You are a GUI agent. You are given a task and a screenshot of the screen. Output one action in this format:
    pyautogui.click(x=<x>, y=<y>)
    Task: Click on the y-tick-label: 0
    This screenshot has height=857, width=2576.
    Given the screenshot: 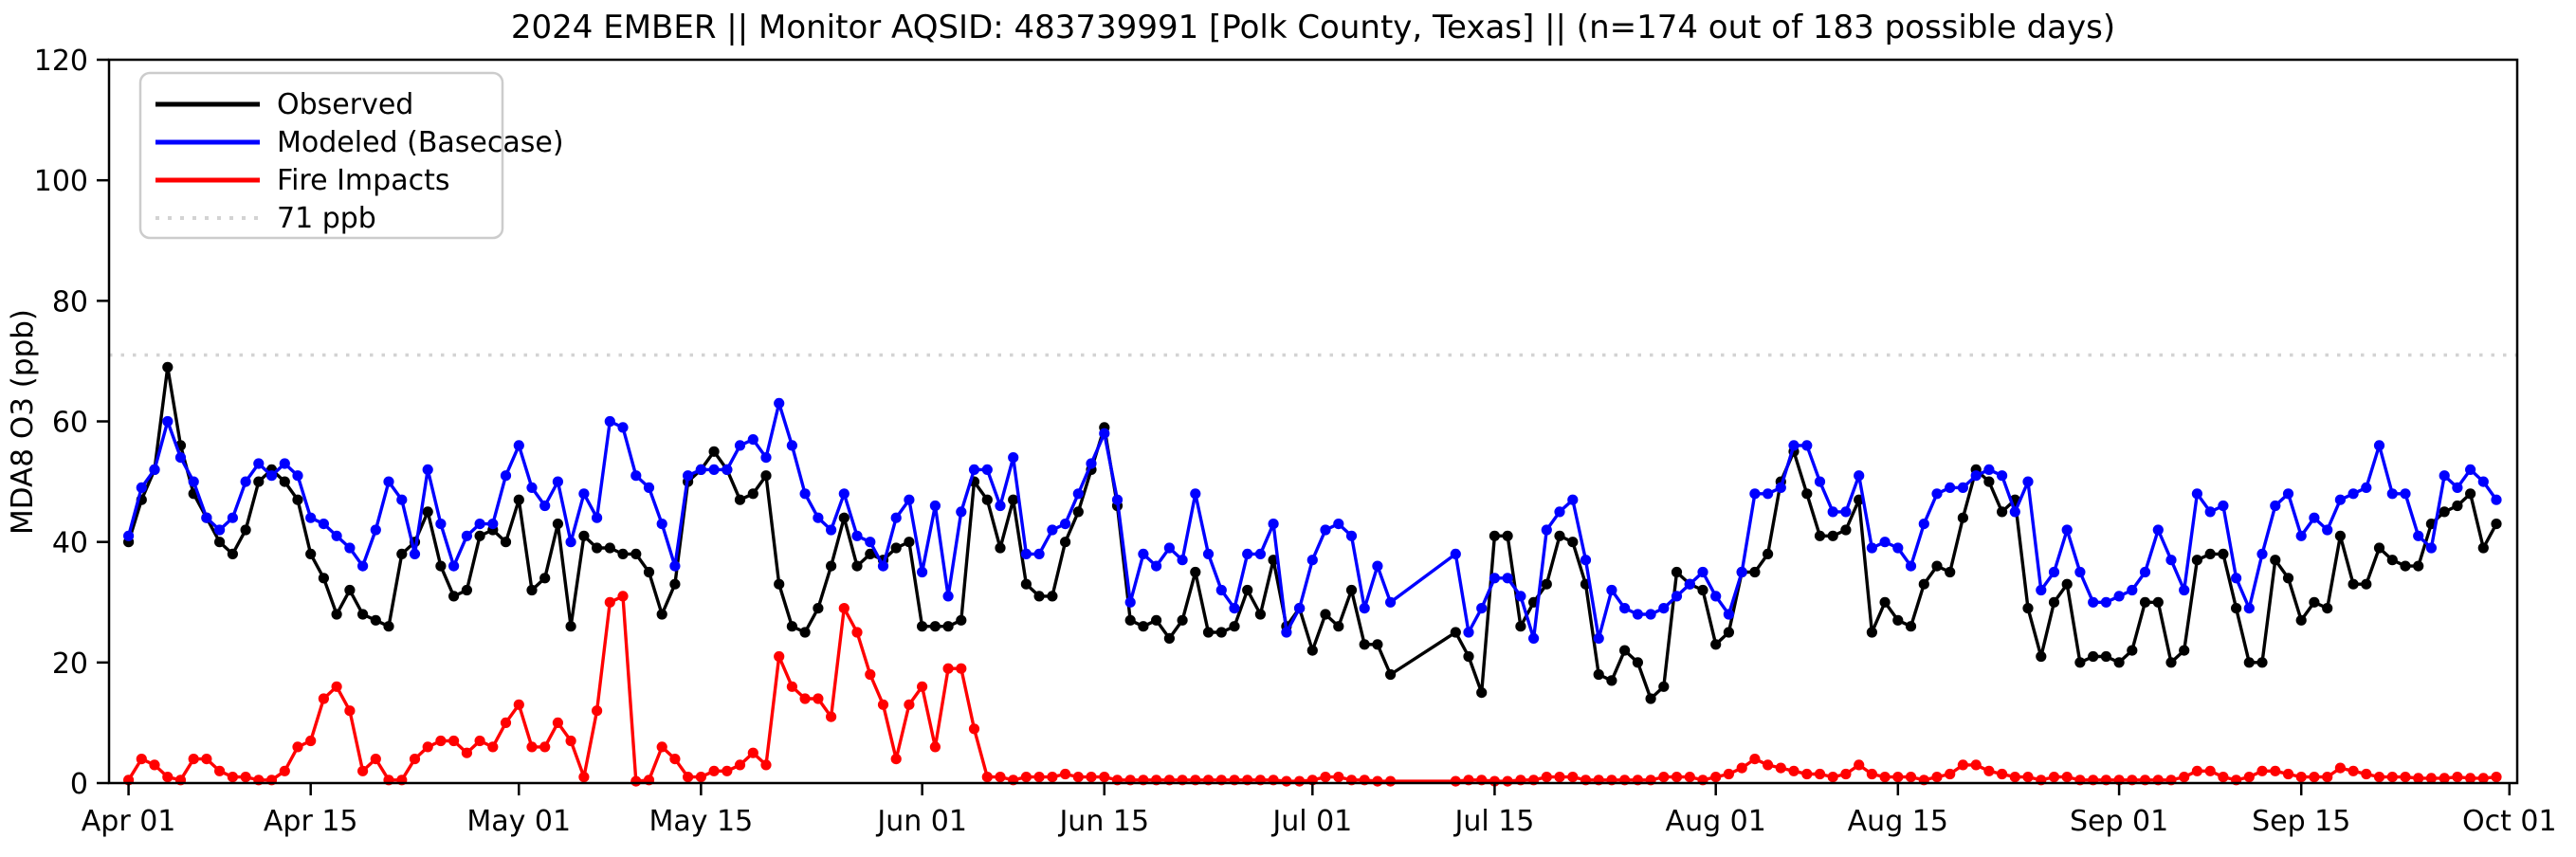 What is the action you would take?
    pyautogui.click(x=79, y=784)
    